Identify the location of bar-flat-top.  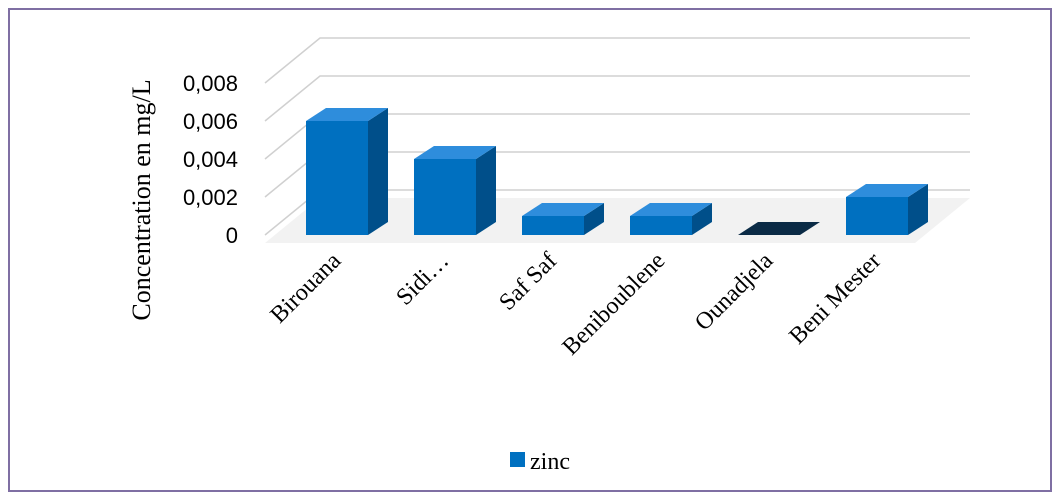
(779, 228).